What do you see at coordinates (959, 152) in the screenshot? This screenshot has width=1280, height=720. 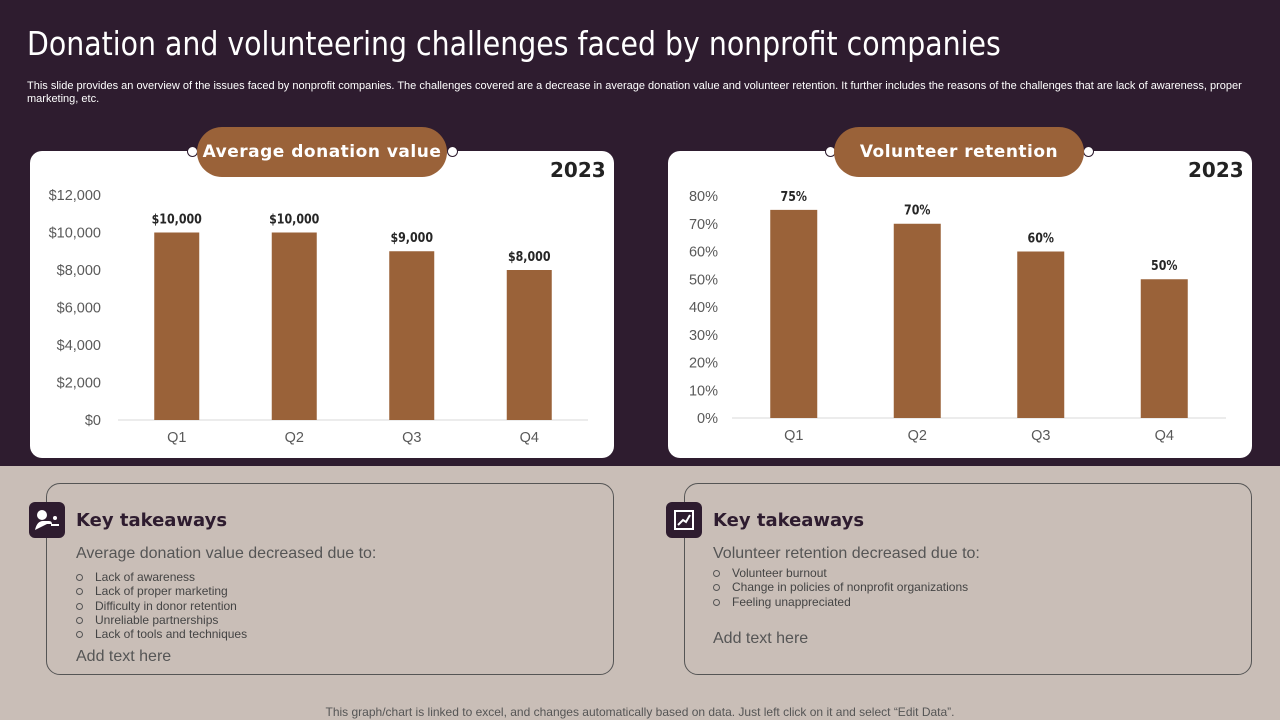 I see `retention-chart-title: Volunteer retention` at bounding box center [959, 152].